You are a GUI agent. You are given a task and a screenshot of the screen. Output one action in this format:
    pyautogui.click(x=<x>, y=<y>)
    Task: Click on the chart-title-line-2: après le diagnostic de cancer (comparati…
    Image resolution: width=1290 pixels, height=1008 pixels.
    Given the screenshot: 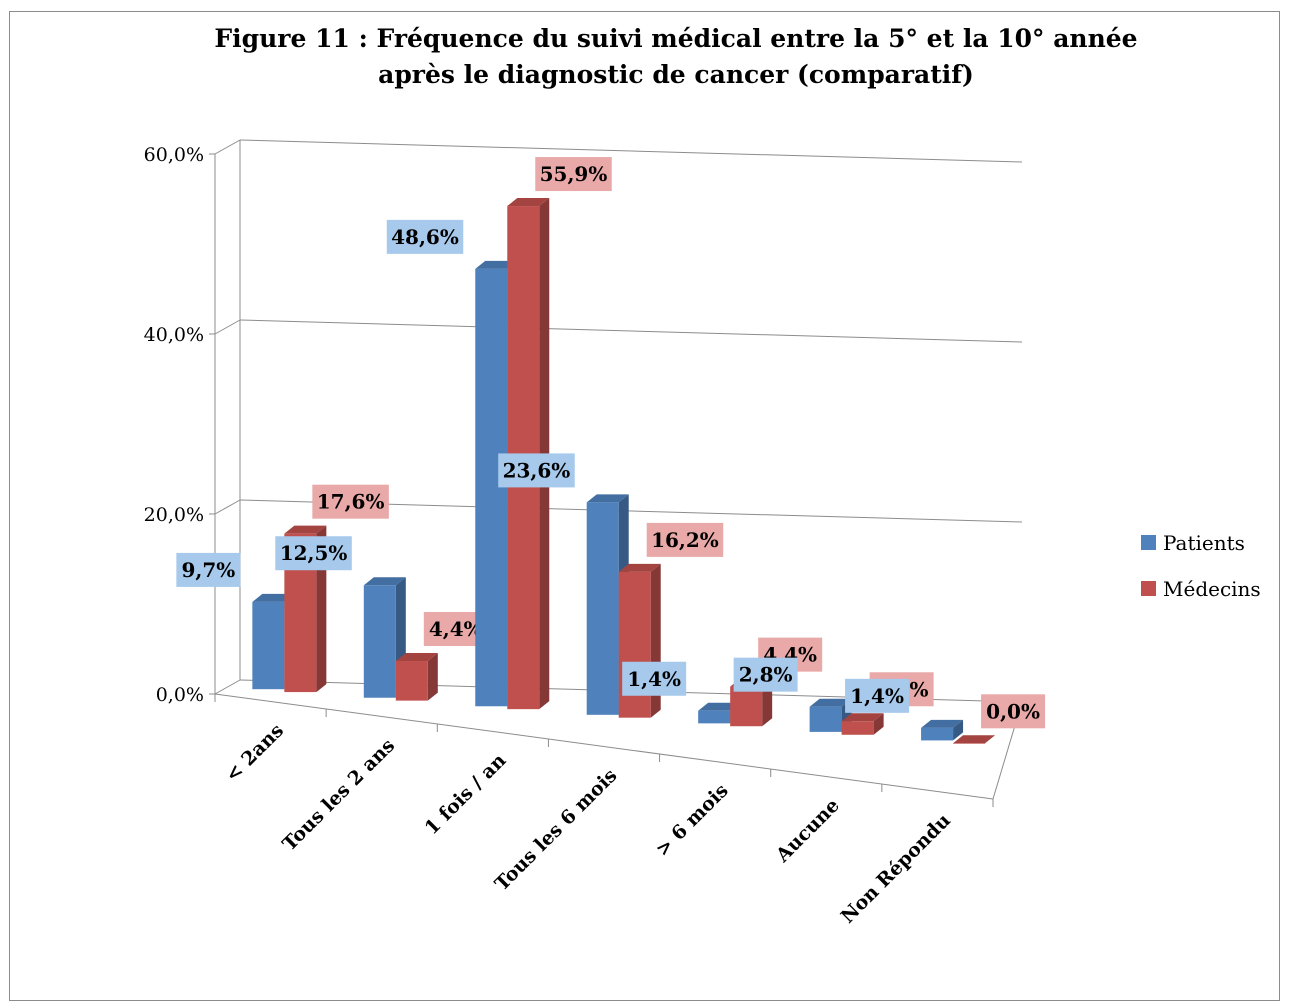 What is the action you would take?
    pyautogui.click(x=676, y=74)
    